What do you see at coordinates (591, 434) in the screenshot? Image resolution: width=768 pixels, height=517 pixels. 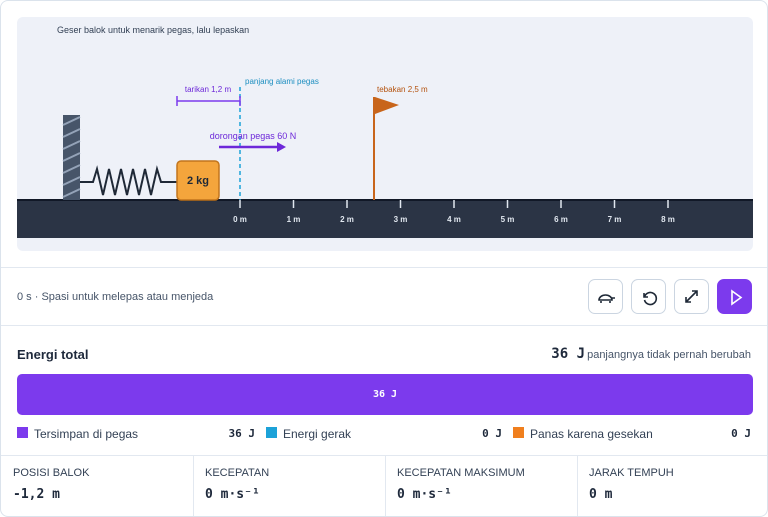 I see `legend-label: Panas karena gesekan` at bounding box center [591, 434].